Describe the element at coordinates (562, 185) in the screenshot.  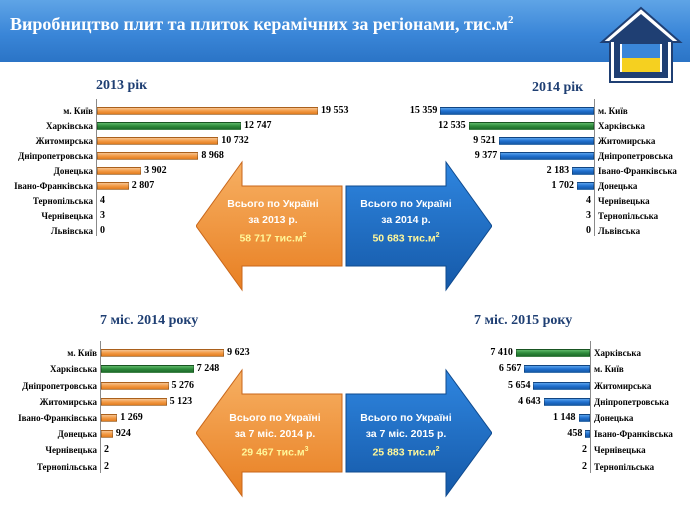
I see `value-label: 1 702` at that location.